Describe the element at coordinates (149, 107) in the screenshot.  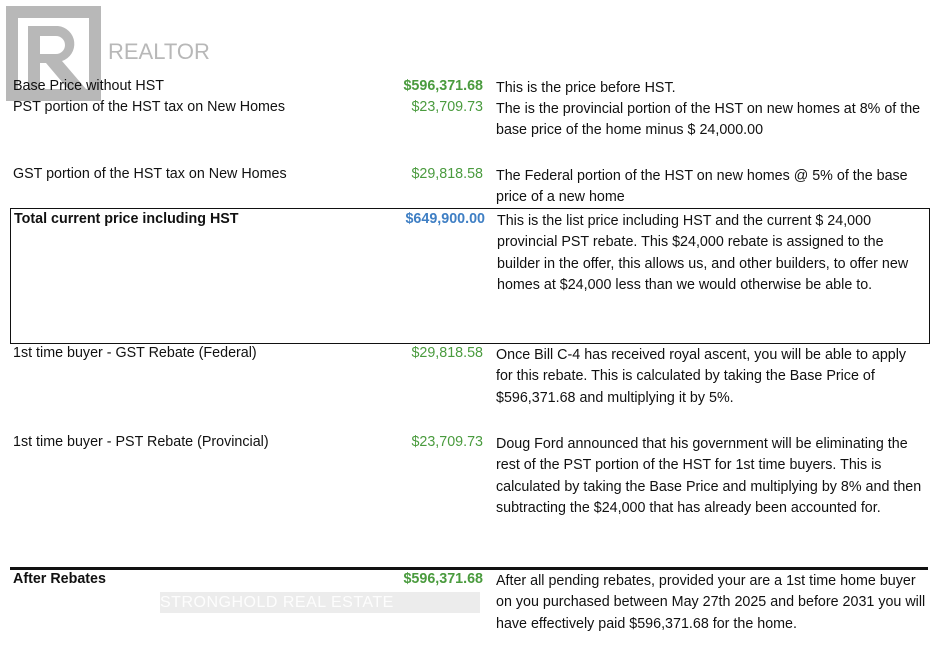
I see `row-label: PST portion of the HST tax on New Homes` at that location.